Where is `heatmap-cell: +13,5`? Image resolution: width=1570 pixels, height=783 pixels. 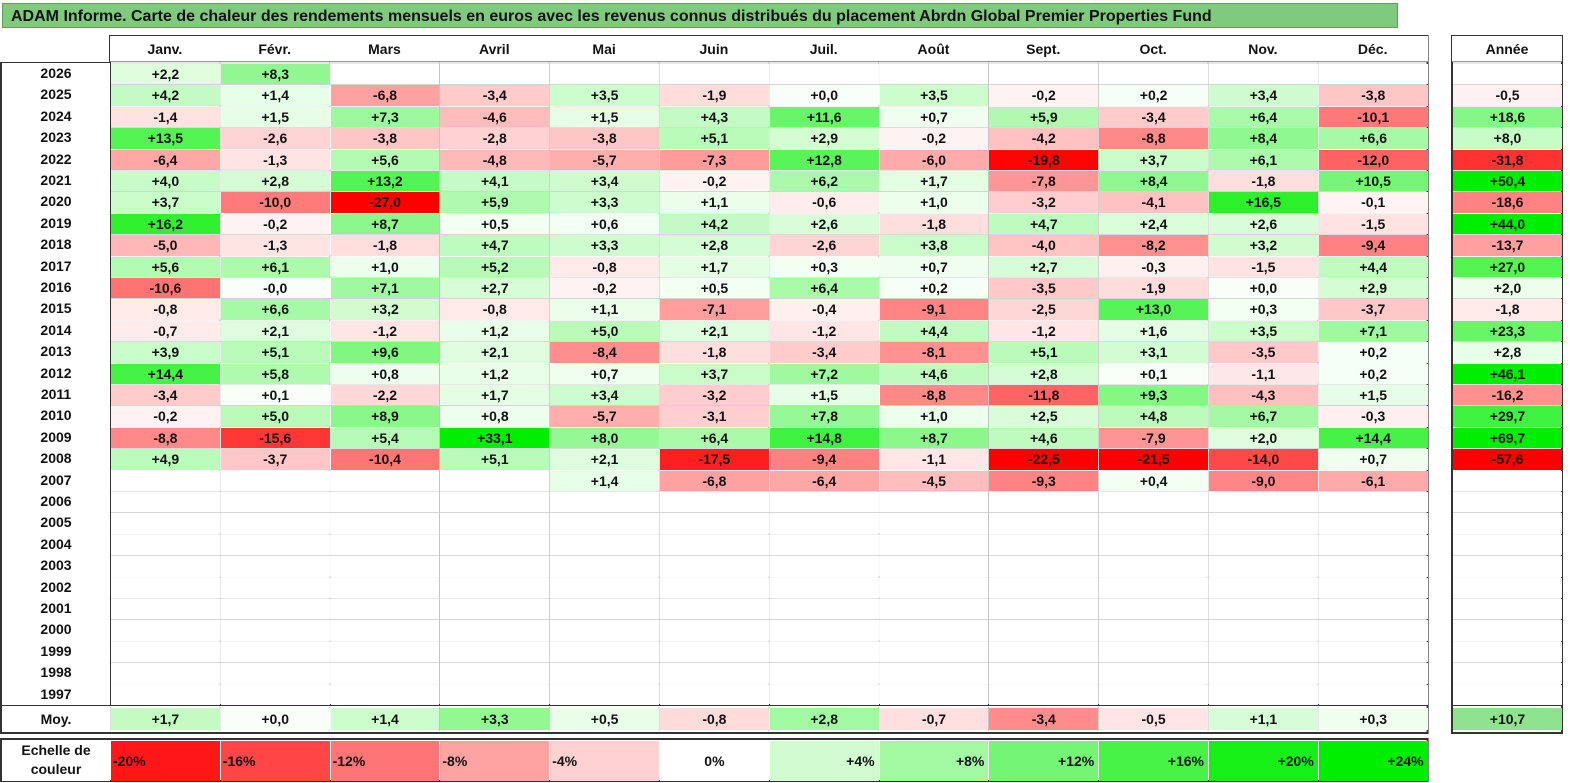 heatmap-cell: +13,5 is located at coordinates (165, 138).